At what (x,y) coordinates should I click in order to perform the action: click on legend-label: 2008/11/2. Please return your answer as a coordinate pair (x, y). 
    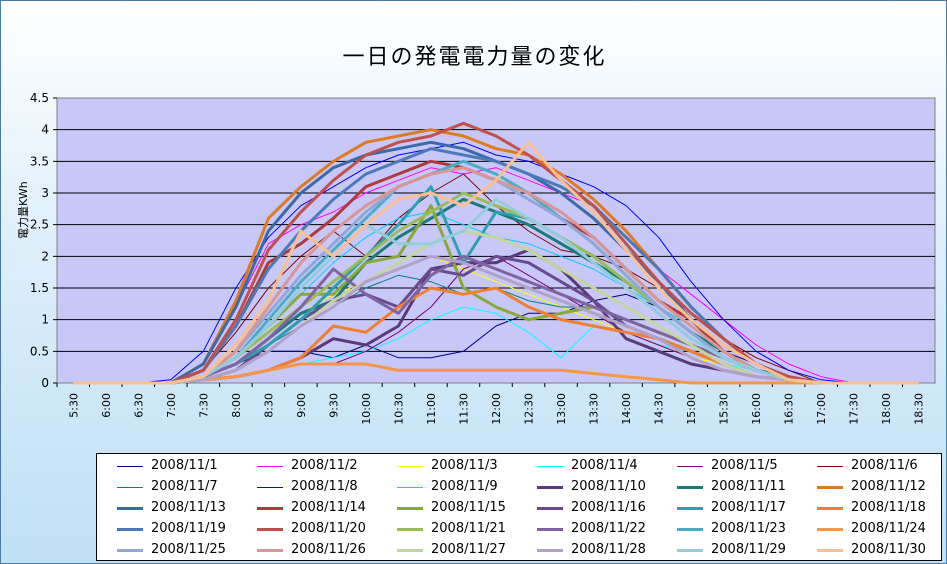
    Looking at the image, I should click on (324, 465).